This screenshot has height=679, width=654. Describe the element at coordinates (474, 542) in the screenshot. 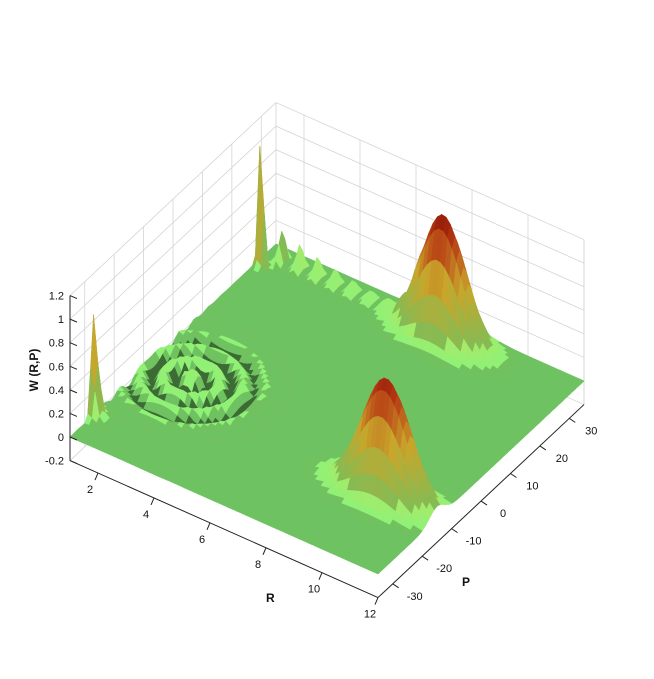

I see `p-tick-label: -10` at that location.